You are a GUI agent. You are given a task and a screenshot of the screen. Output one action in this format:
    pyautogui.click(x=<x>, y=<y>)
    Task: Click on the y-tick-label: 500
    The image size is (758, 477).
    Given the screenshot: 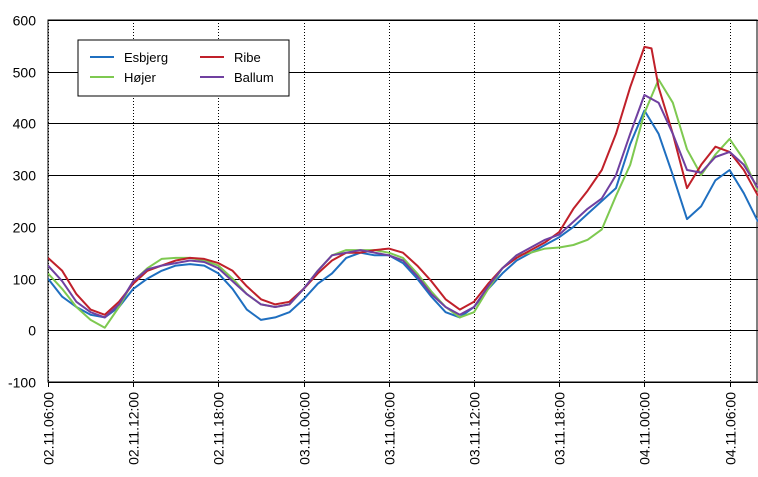 What is the action you would take?
    pyautogui.click(x=25, y=73)
    